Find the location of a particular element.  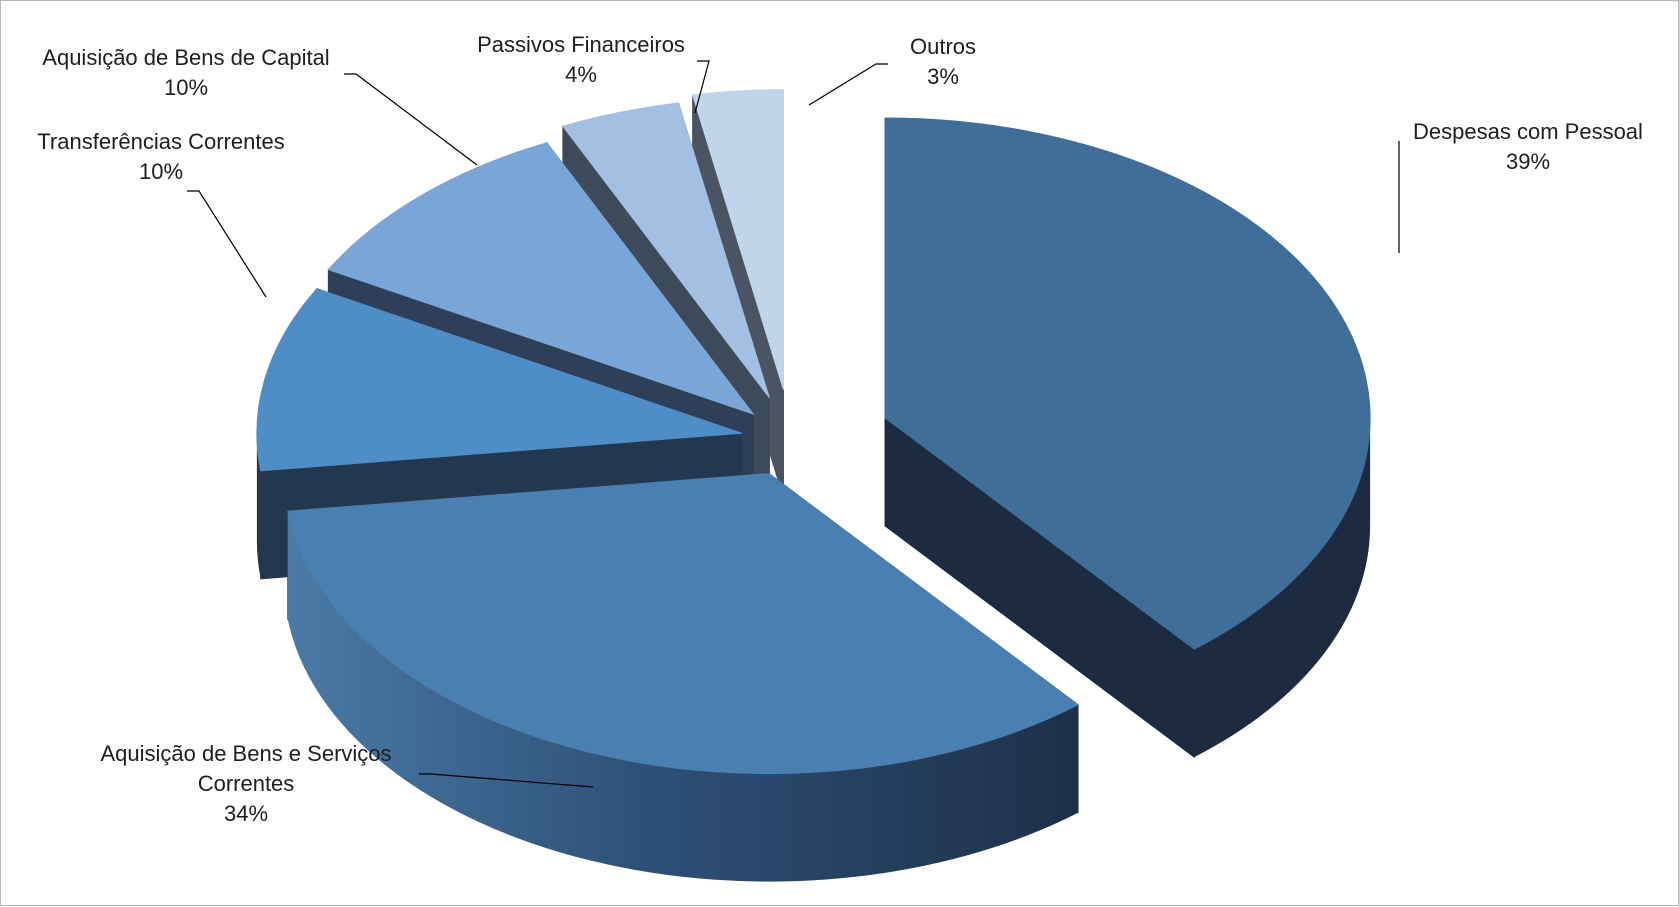

slice-label-3: Transferências Correntes 10% is located at coordinates (160, 156).